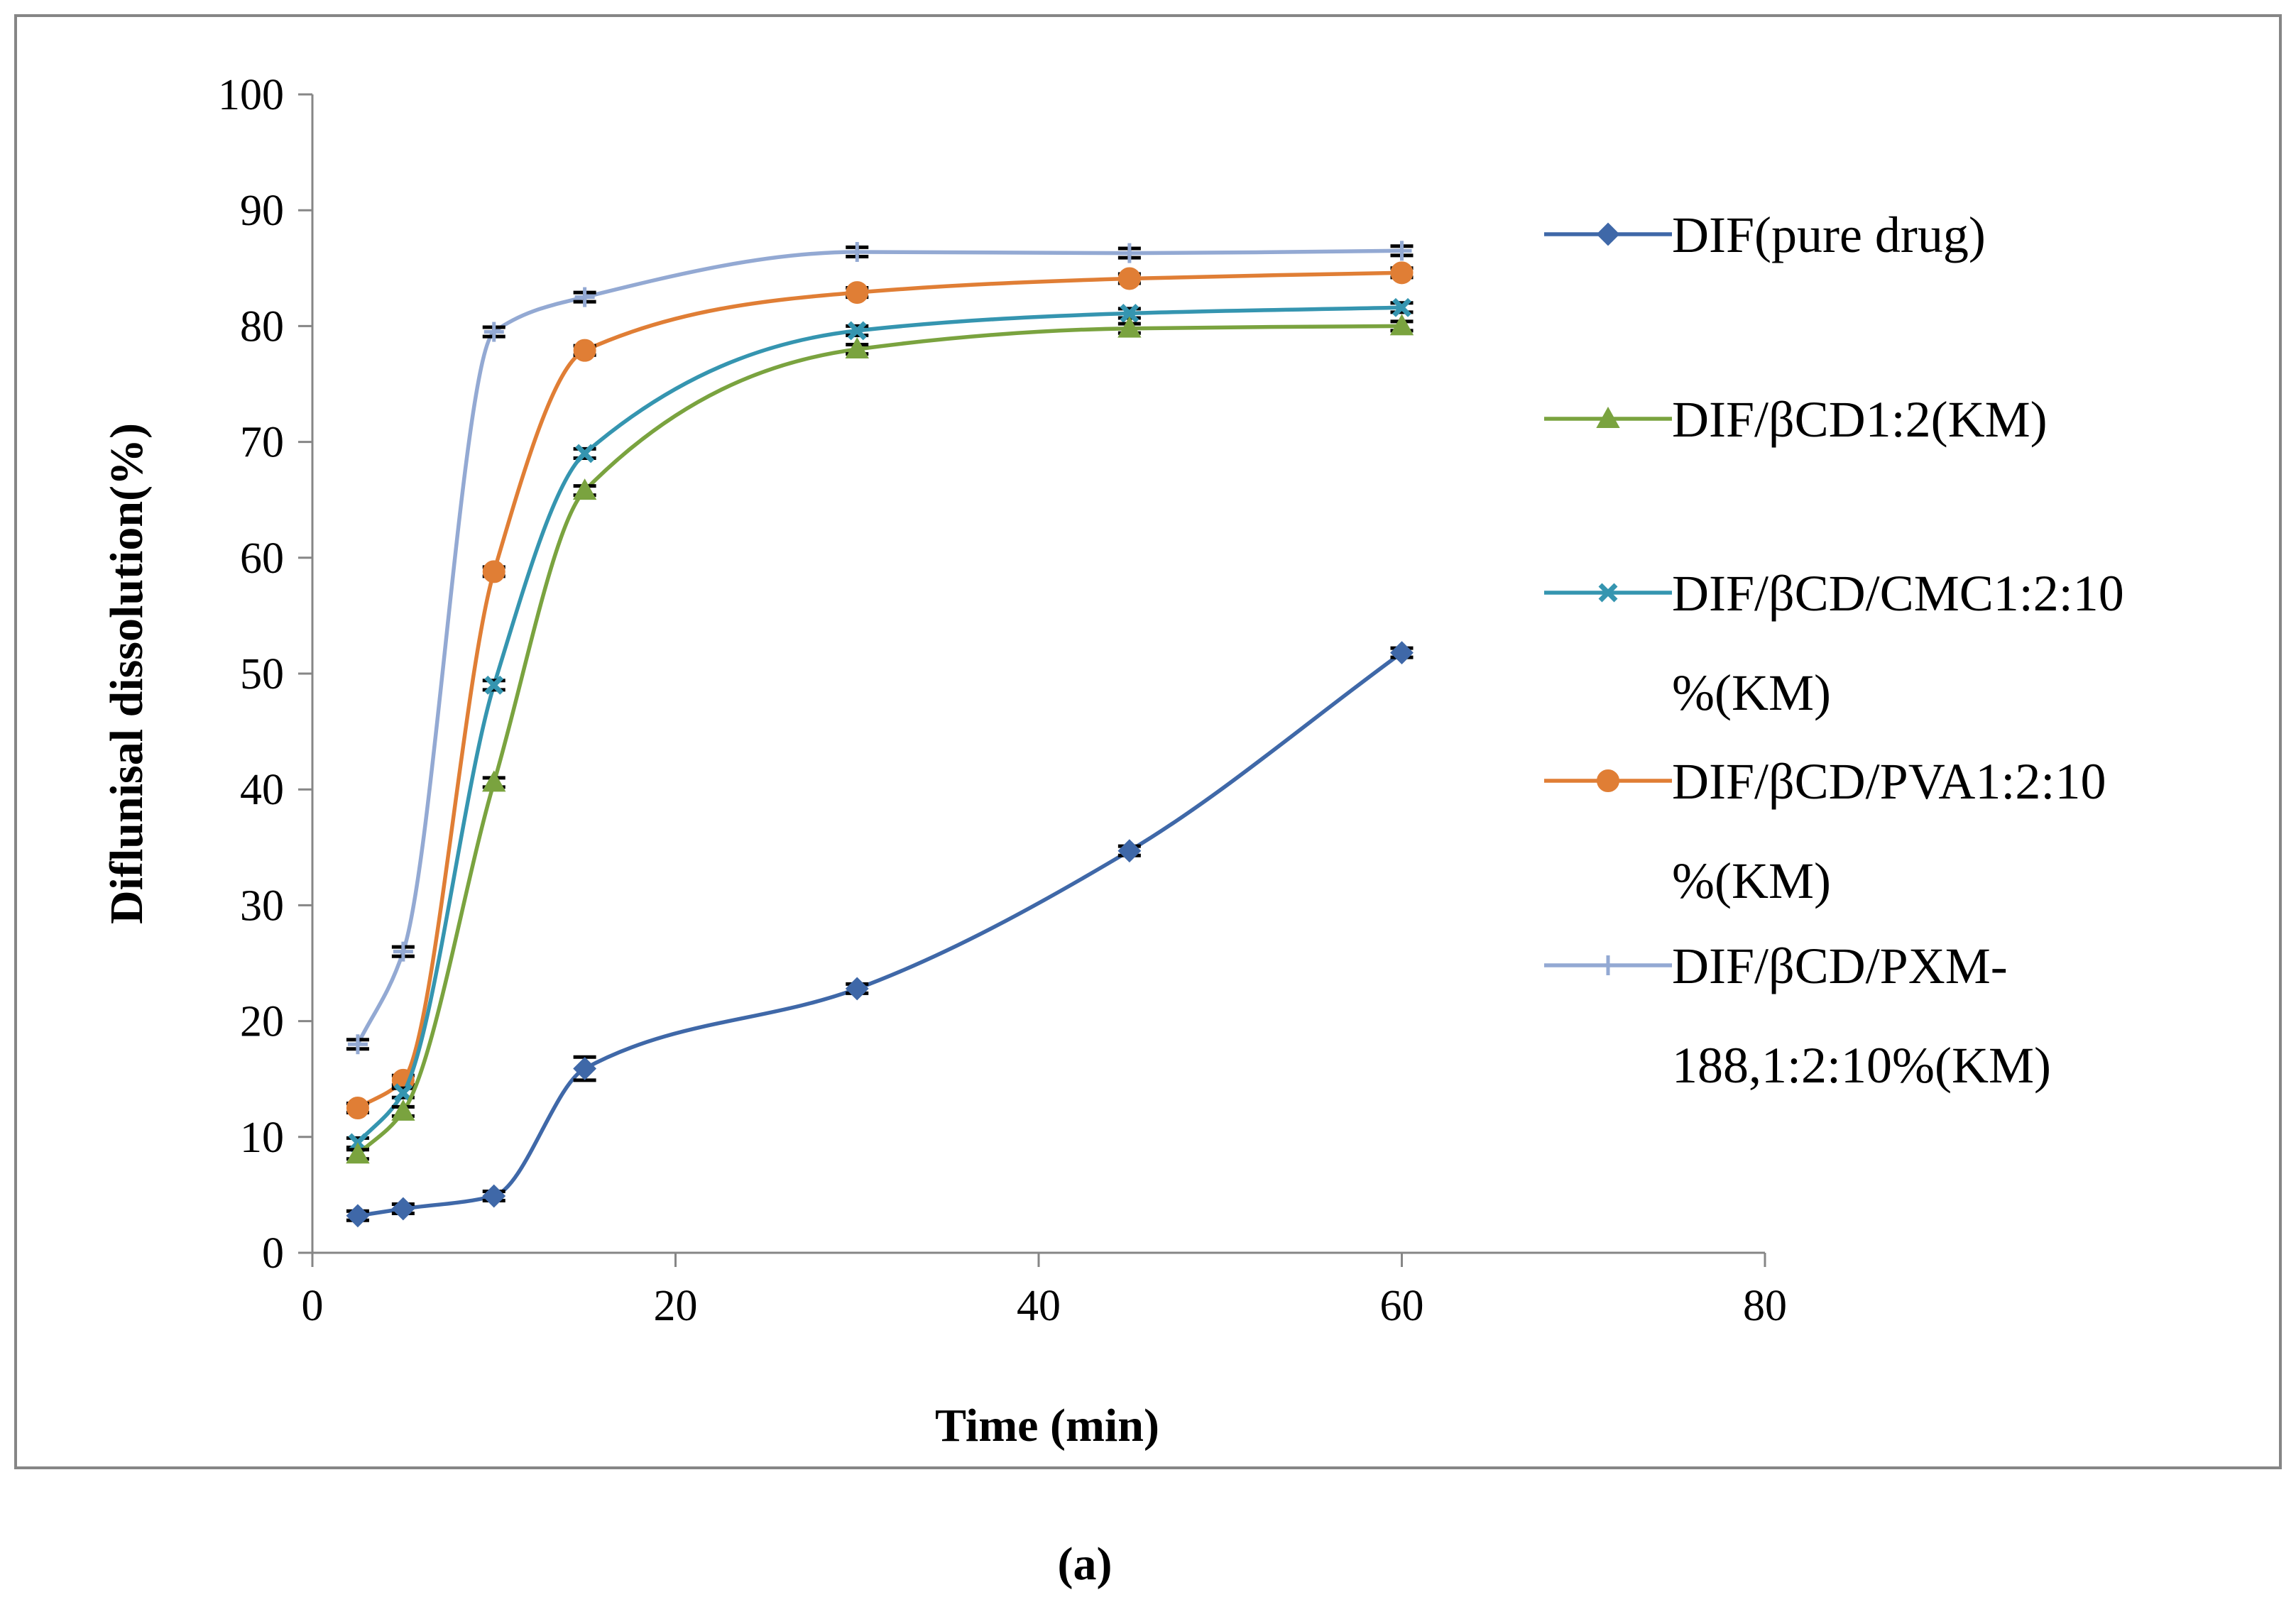 The width and height of the screenshot is (2296, 1602). I want to click on x-tick-label: 60, so click(1402, 1306).